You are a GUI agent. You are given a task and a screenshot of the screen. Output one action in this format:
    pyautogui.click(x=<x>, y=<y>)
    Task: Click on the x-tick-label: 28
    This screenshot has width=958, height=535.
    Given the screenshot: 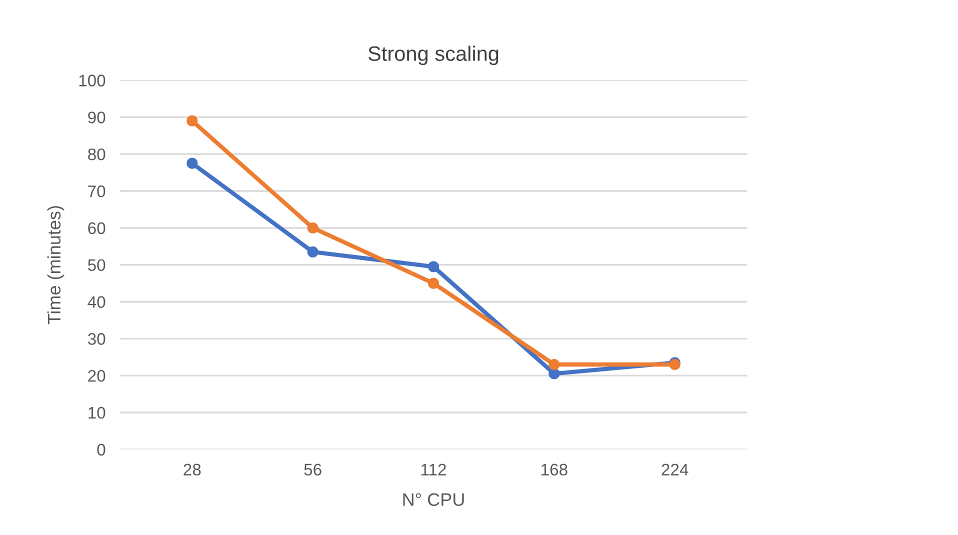 What is the action you would take?
    pyautogui.click(x=192, y=470)
    